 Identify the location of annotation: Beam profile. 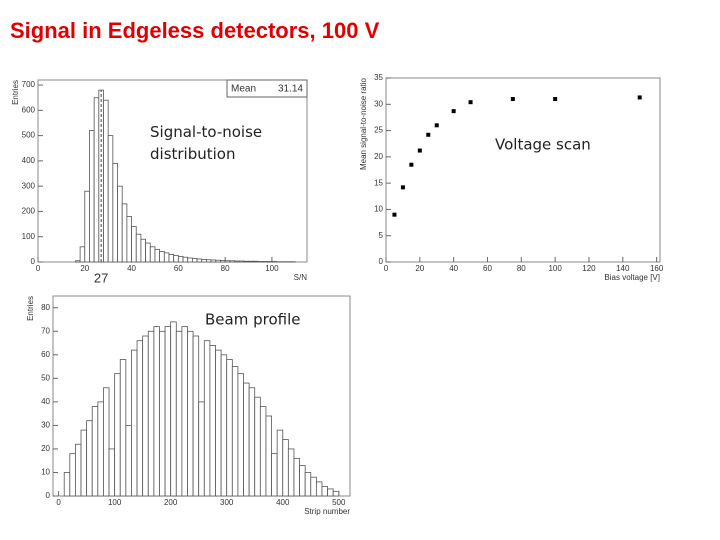
(252, 320).